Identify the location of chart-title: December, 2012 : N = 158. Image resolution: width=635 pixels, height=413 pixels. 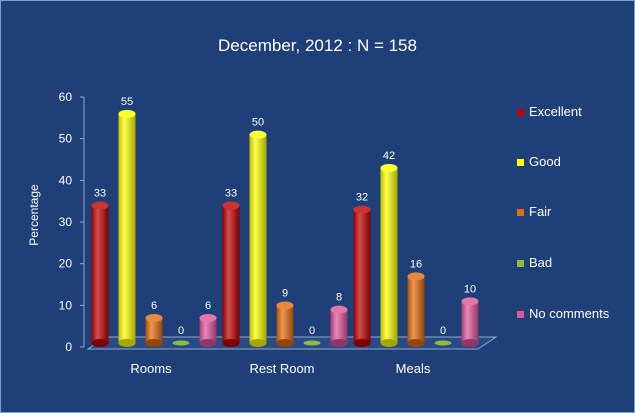
(317, 45).